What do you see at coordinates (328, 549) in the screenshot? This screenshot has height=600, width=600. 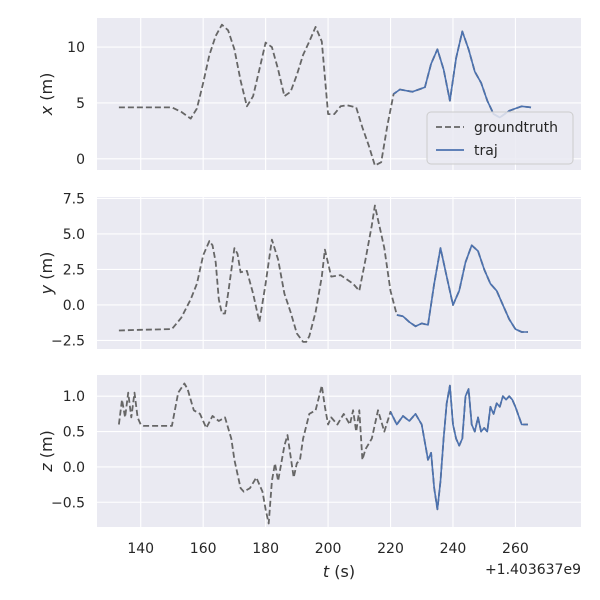 I see `x-tick-label: 200` at bounding box center [328, 549].